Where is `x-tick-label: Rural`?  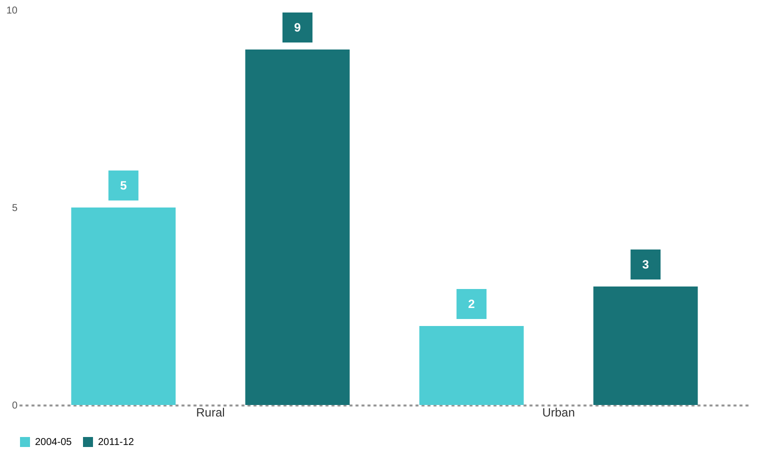
x-tick-label: Rural is located at coordinates (210, 413).